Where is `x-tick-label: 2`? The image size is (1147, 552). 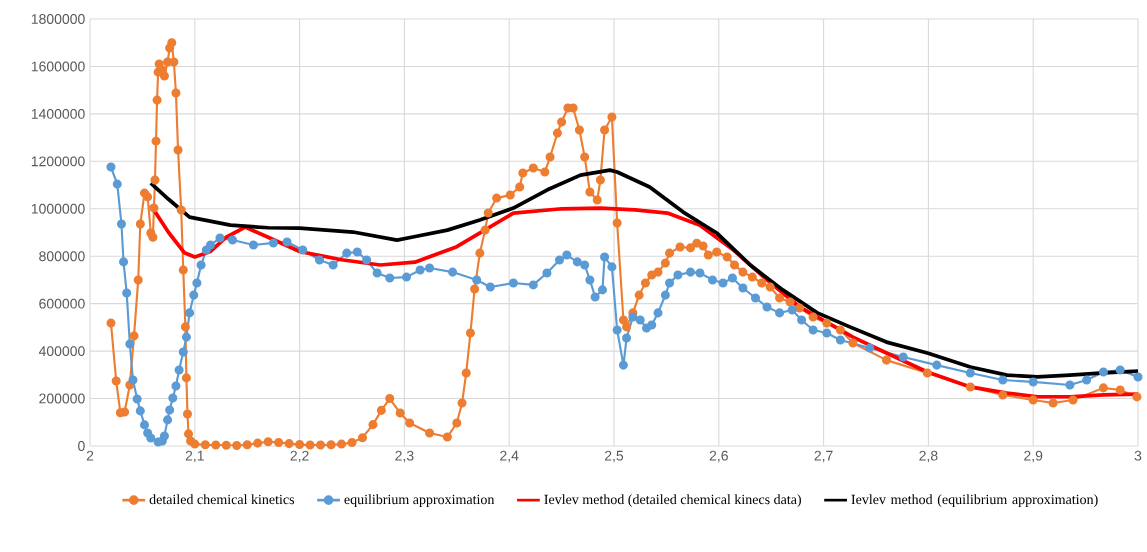
x-tick-label: 2 is located at coordinates (90, 455).